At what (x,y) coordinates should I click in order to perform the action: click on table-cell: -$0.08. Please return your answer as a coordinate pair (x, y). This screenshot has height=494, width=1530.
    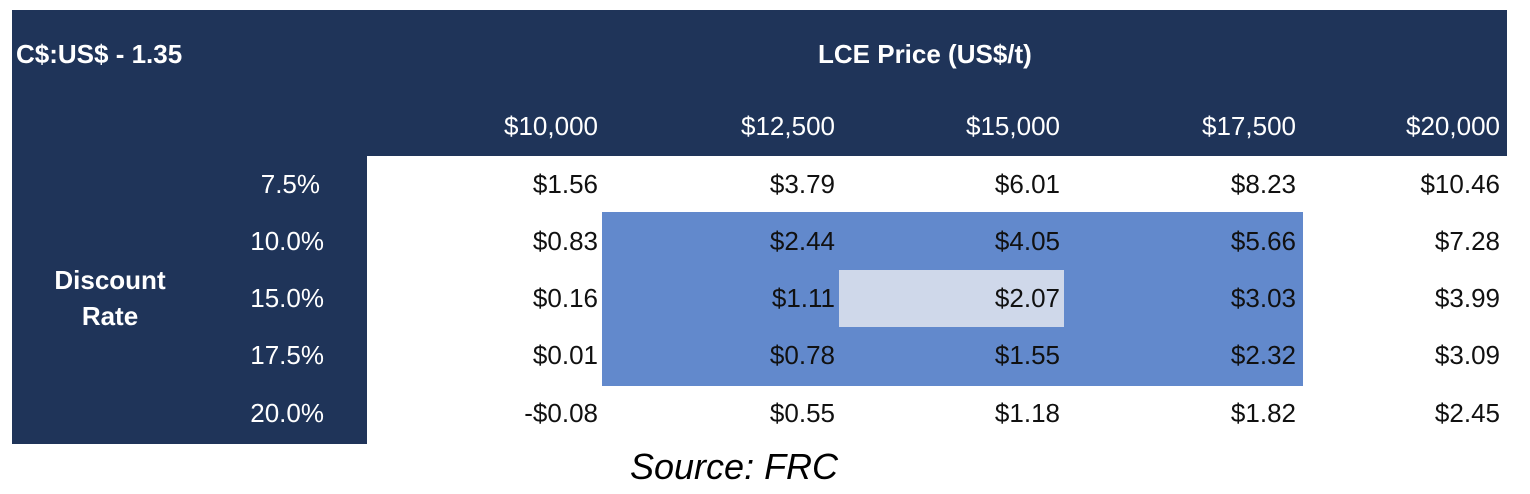
    Looking at the image, I should click on (561, 413).